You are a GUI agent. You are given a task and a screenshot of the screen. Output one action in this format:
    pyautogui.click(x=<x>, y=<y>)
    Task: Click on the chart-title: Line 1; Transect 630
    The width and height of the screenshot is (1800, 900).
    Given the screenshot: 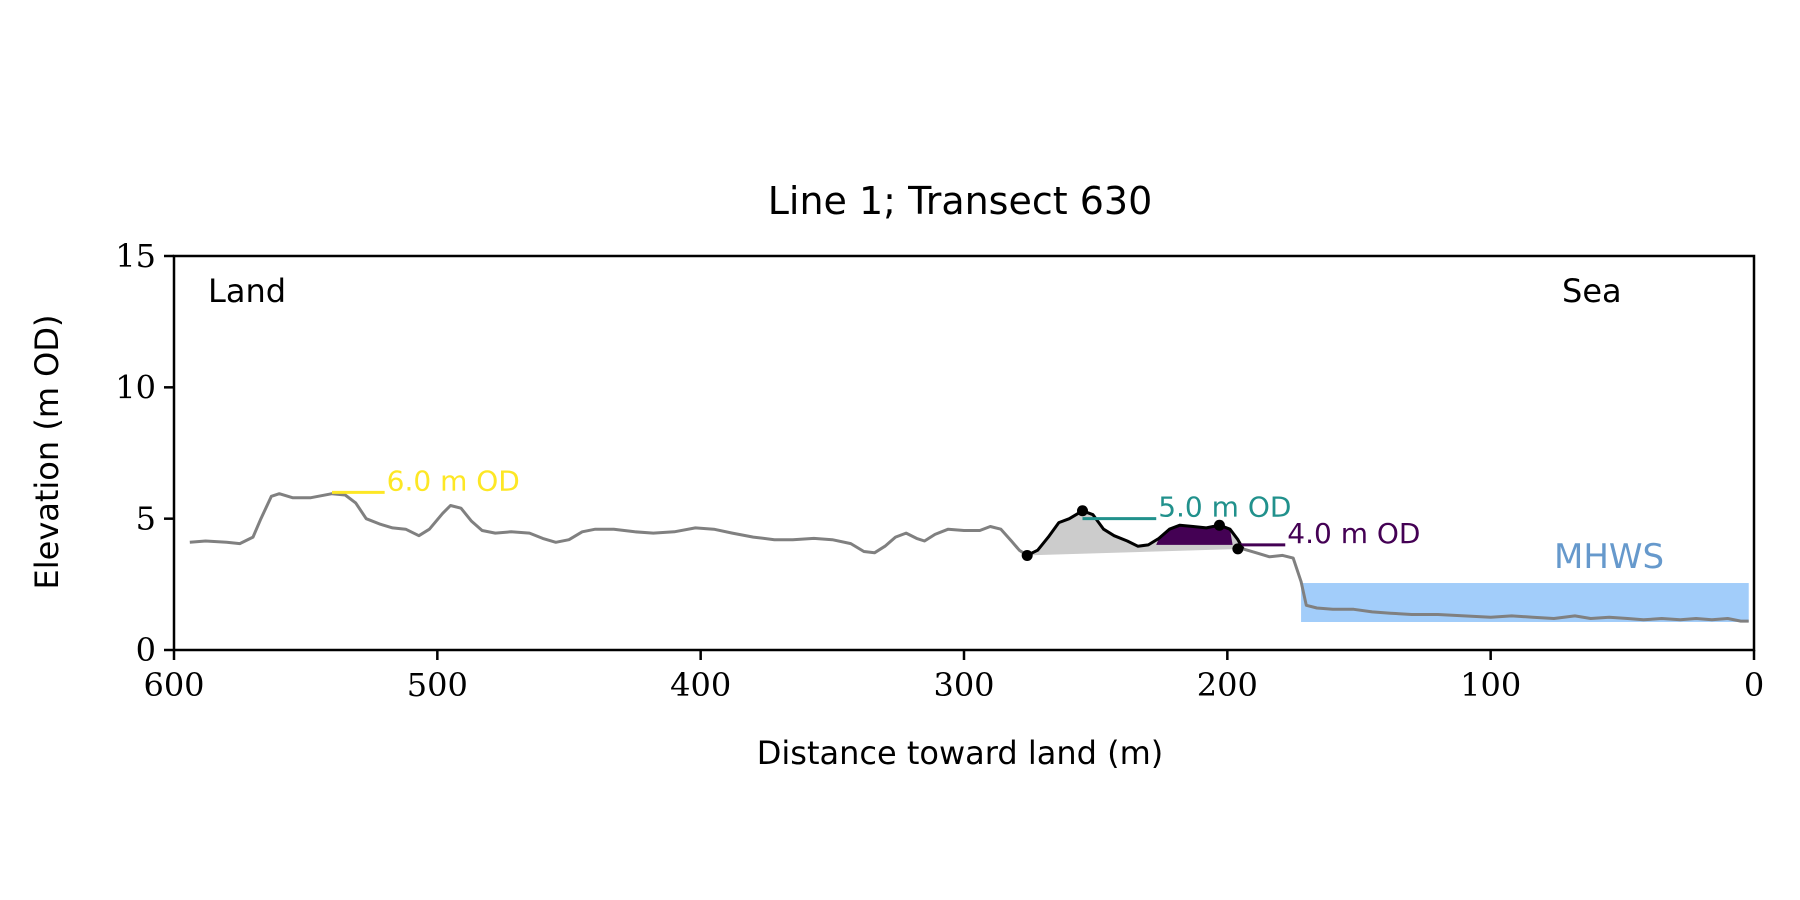 What is the action you would take?
    pyautogui.click(x=960, y=201)
    